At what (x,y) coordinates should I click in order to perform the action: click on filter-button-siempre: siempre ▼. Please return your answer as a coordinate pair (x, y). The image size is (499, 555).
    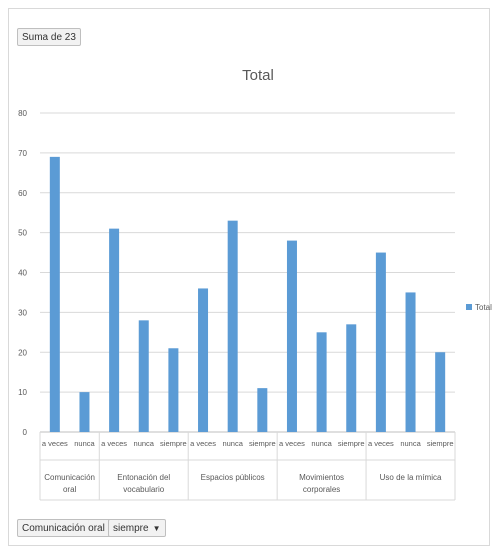
    Looking at the image, I should click on (137, 528).